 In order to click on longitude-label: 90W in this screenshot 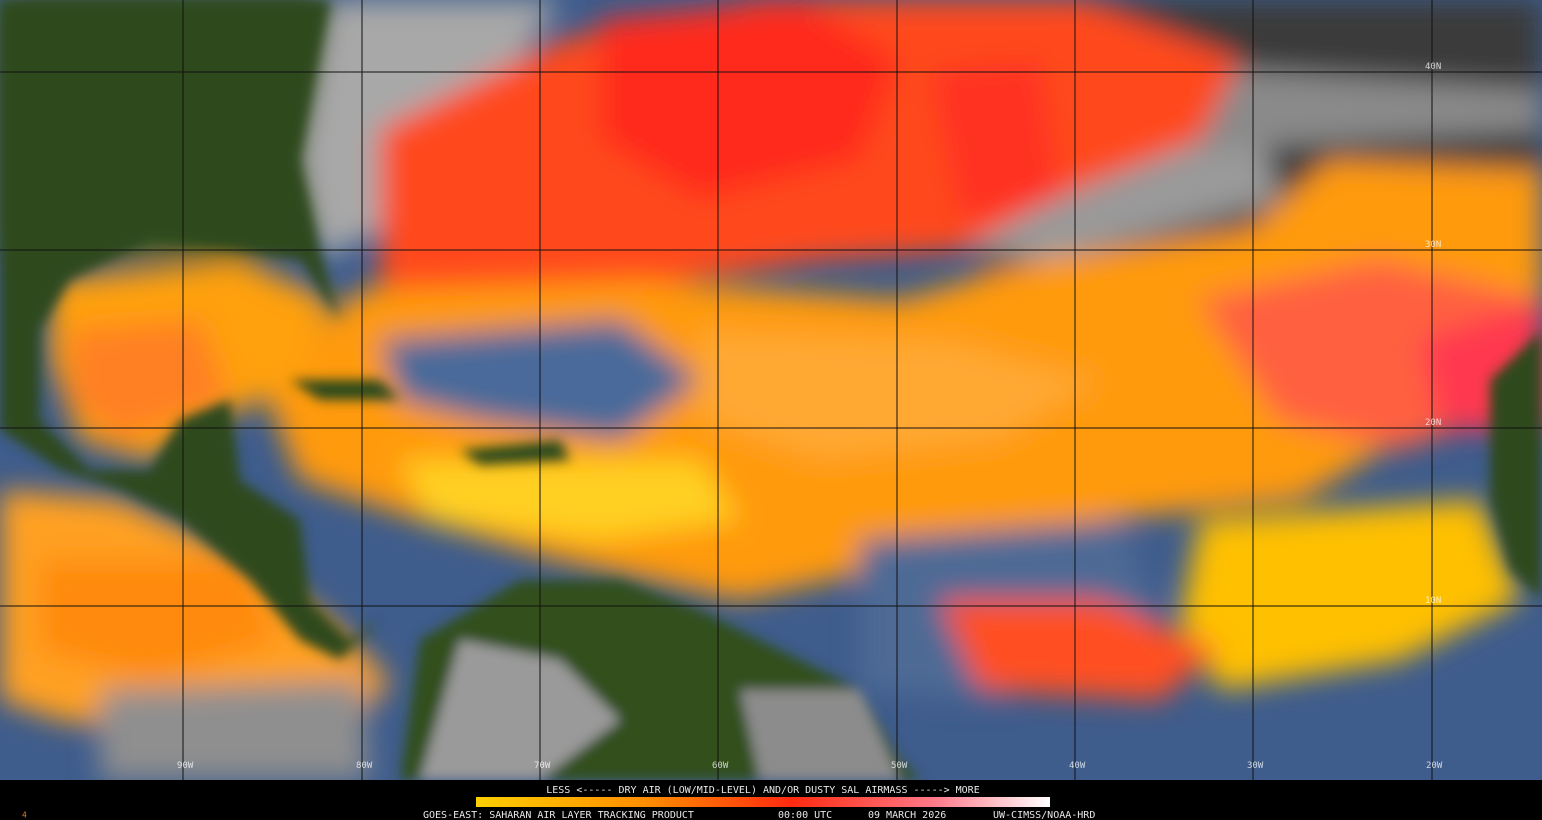, I will do `click(185, 766)`.